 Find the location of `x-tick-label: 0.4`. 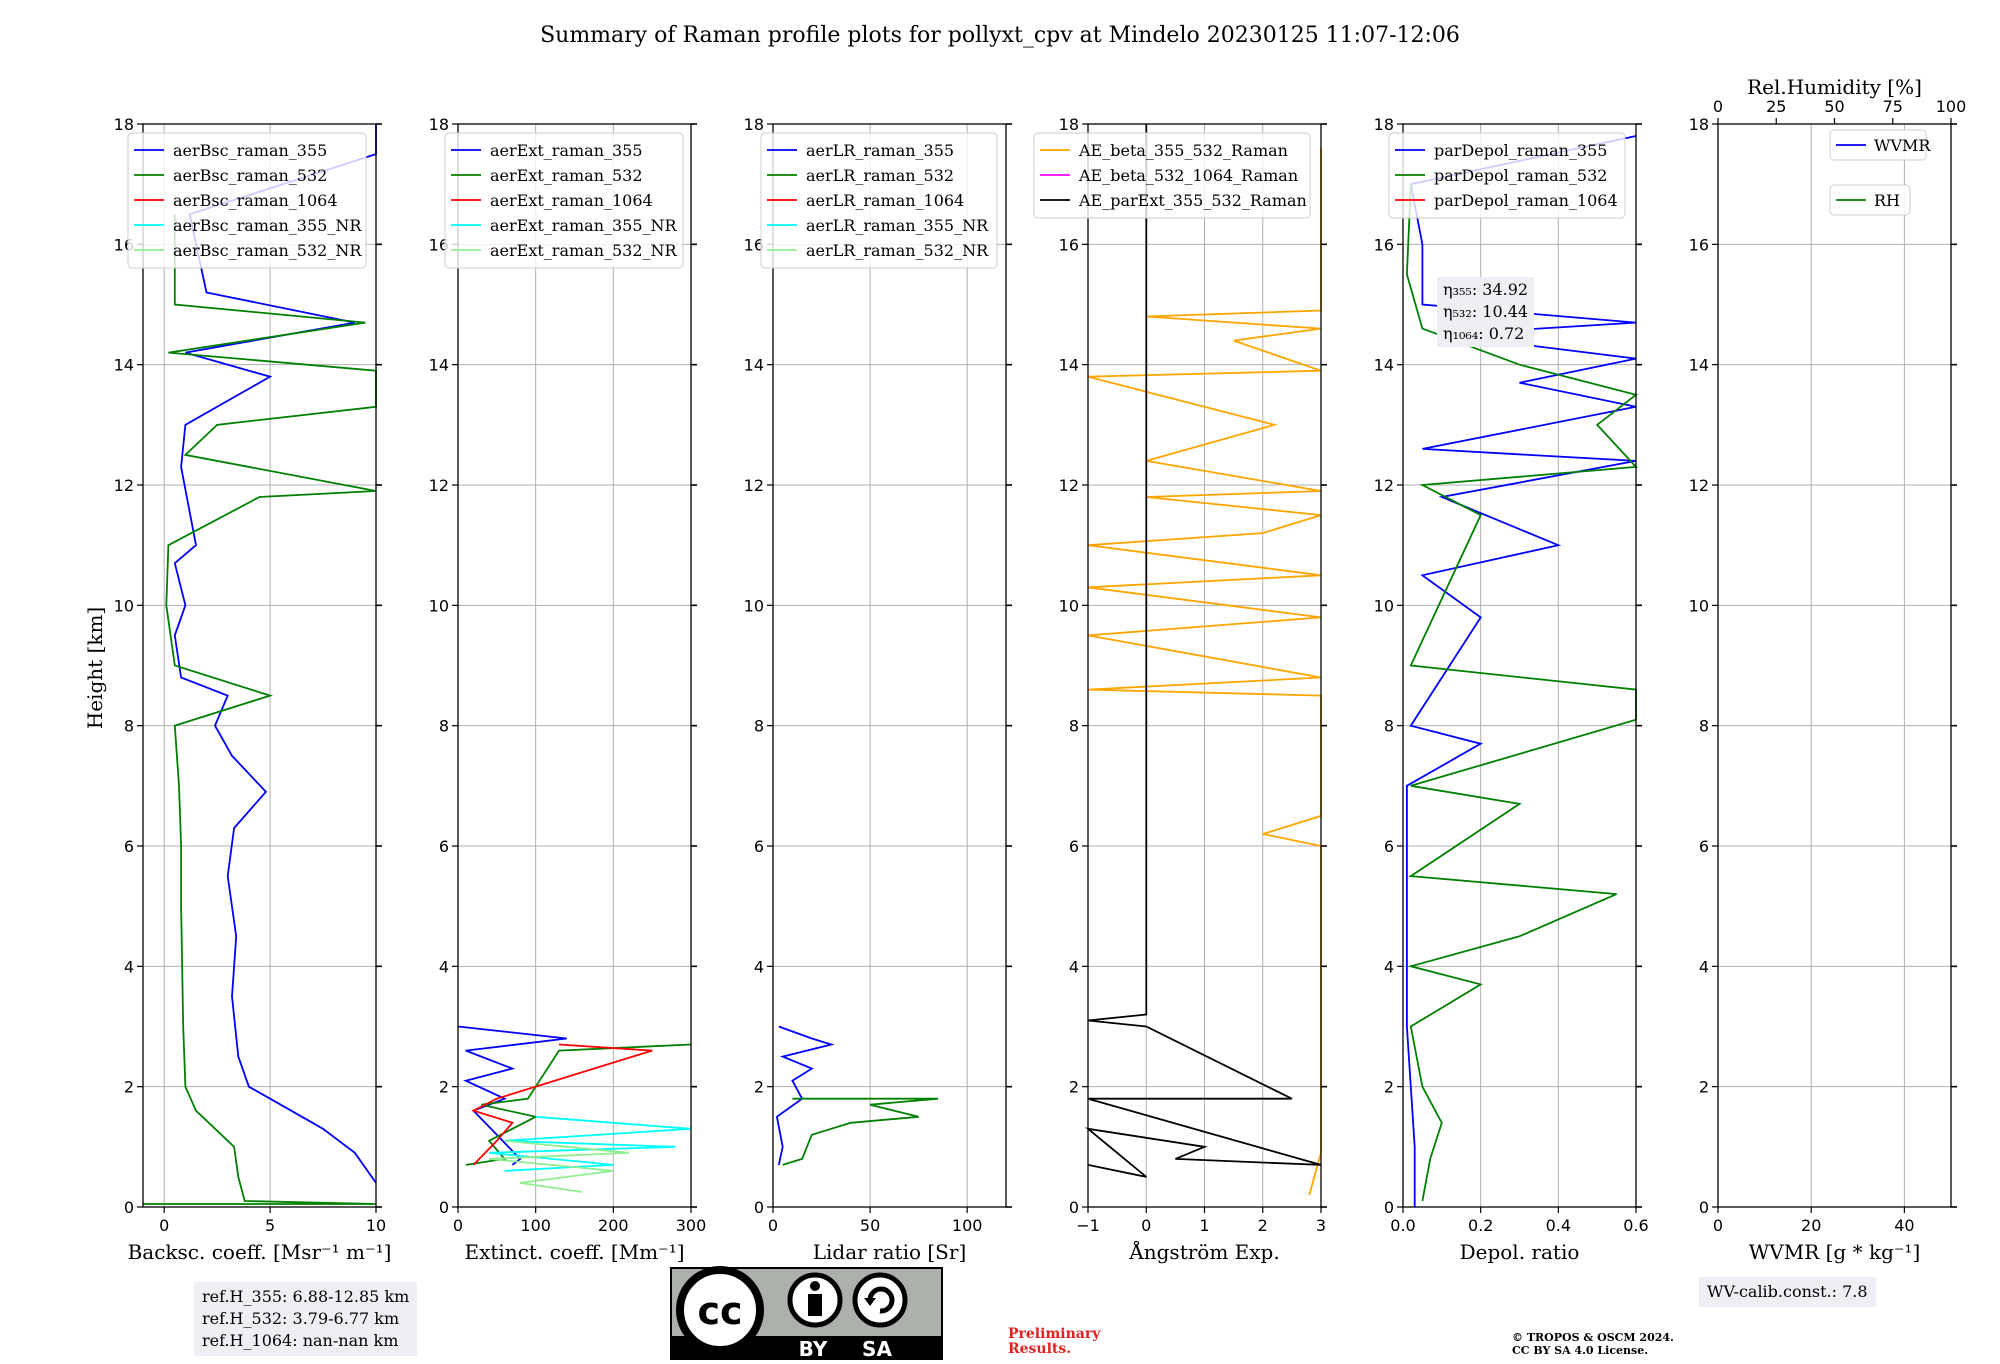

x-tick-label: 0.4 is located at coordinates (1558, 1225).